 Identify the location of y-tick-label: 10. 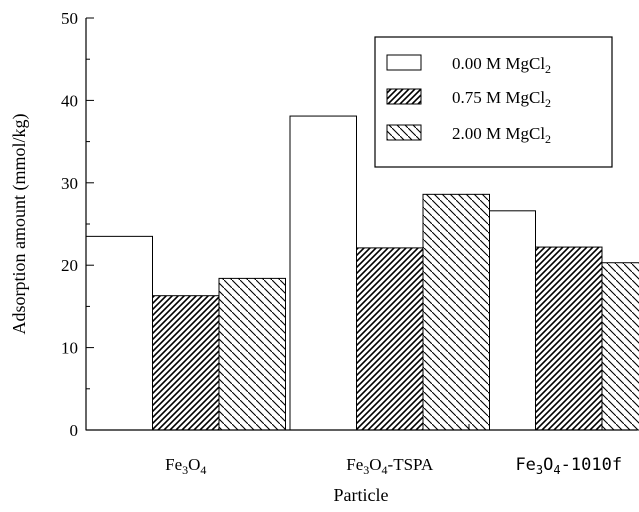
(69, 348).